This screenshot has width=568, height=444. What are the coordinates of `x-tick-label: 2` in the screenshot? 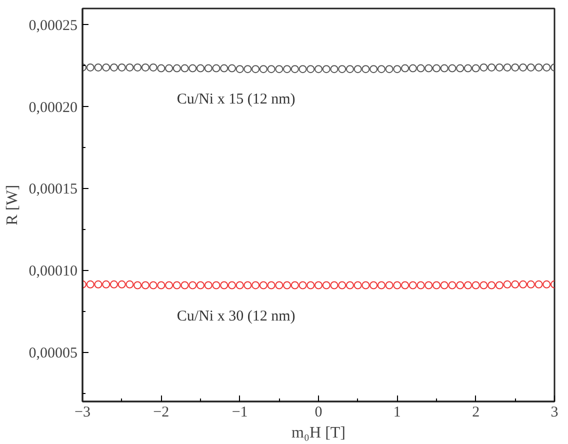 It's located at (476, 412).